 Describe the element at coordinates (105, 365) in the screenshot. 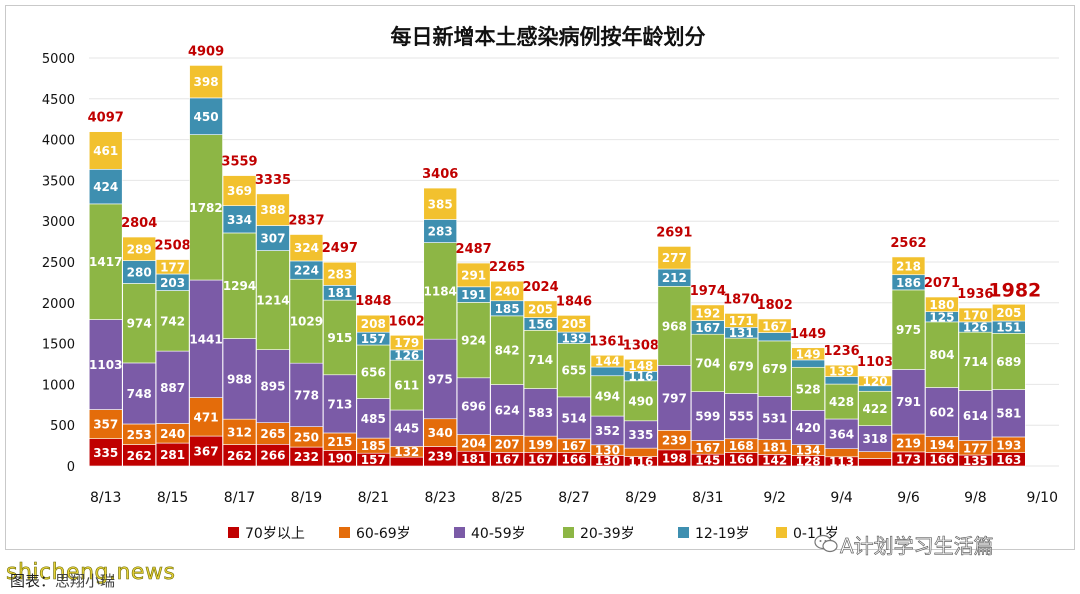

I see `data-label: 1103` at that location.